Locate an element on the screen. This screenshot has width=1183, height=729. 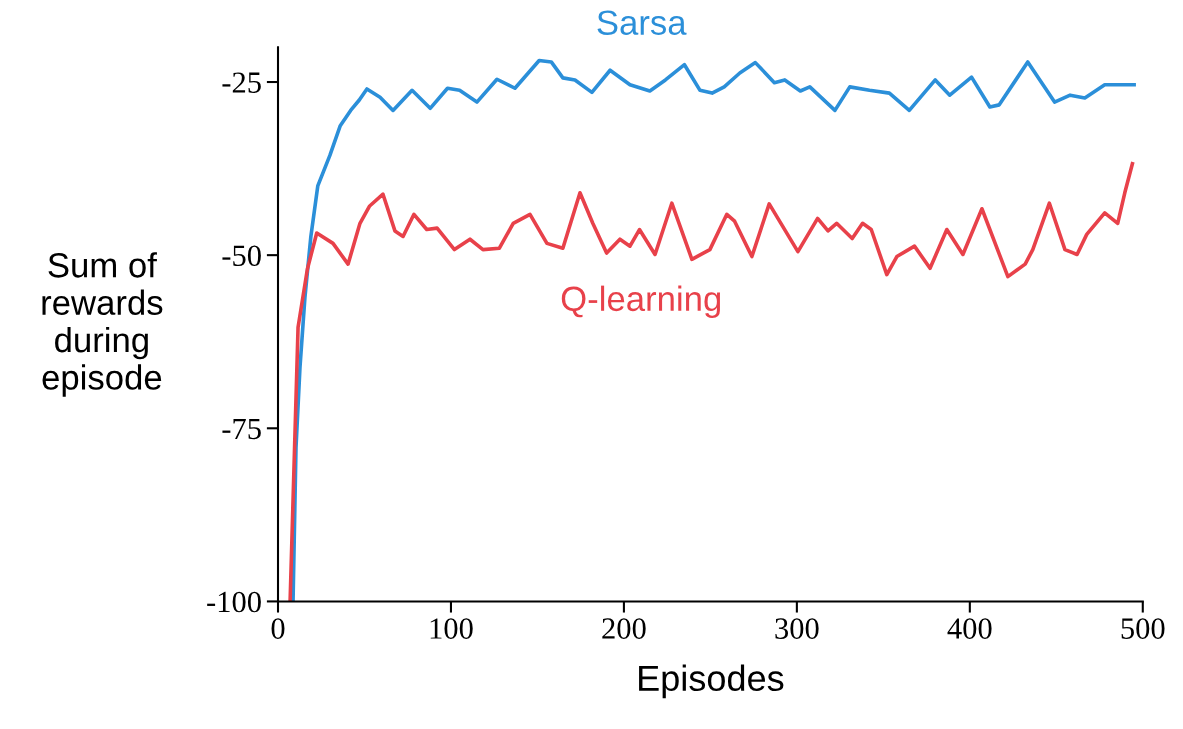
x-tick-label: 400 is located at coordinates (969, 628).